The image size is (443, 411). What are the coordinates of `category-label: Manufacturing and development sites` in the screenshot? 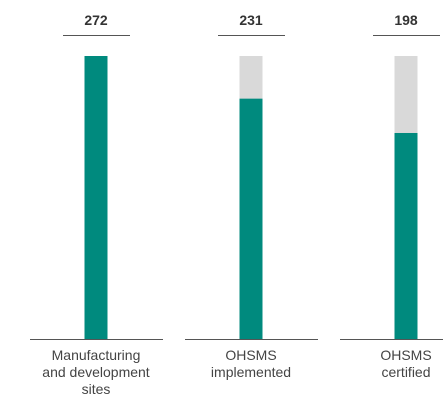 It's located at (96, 372).